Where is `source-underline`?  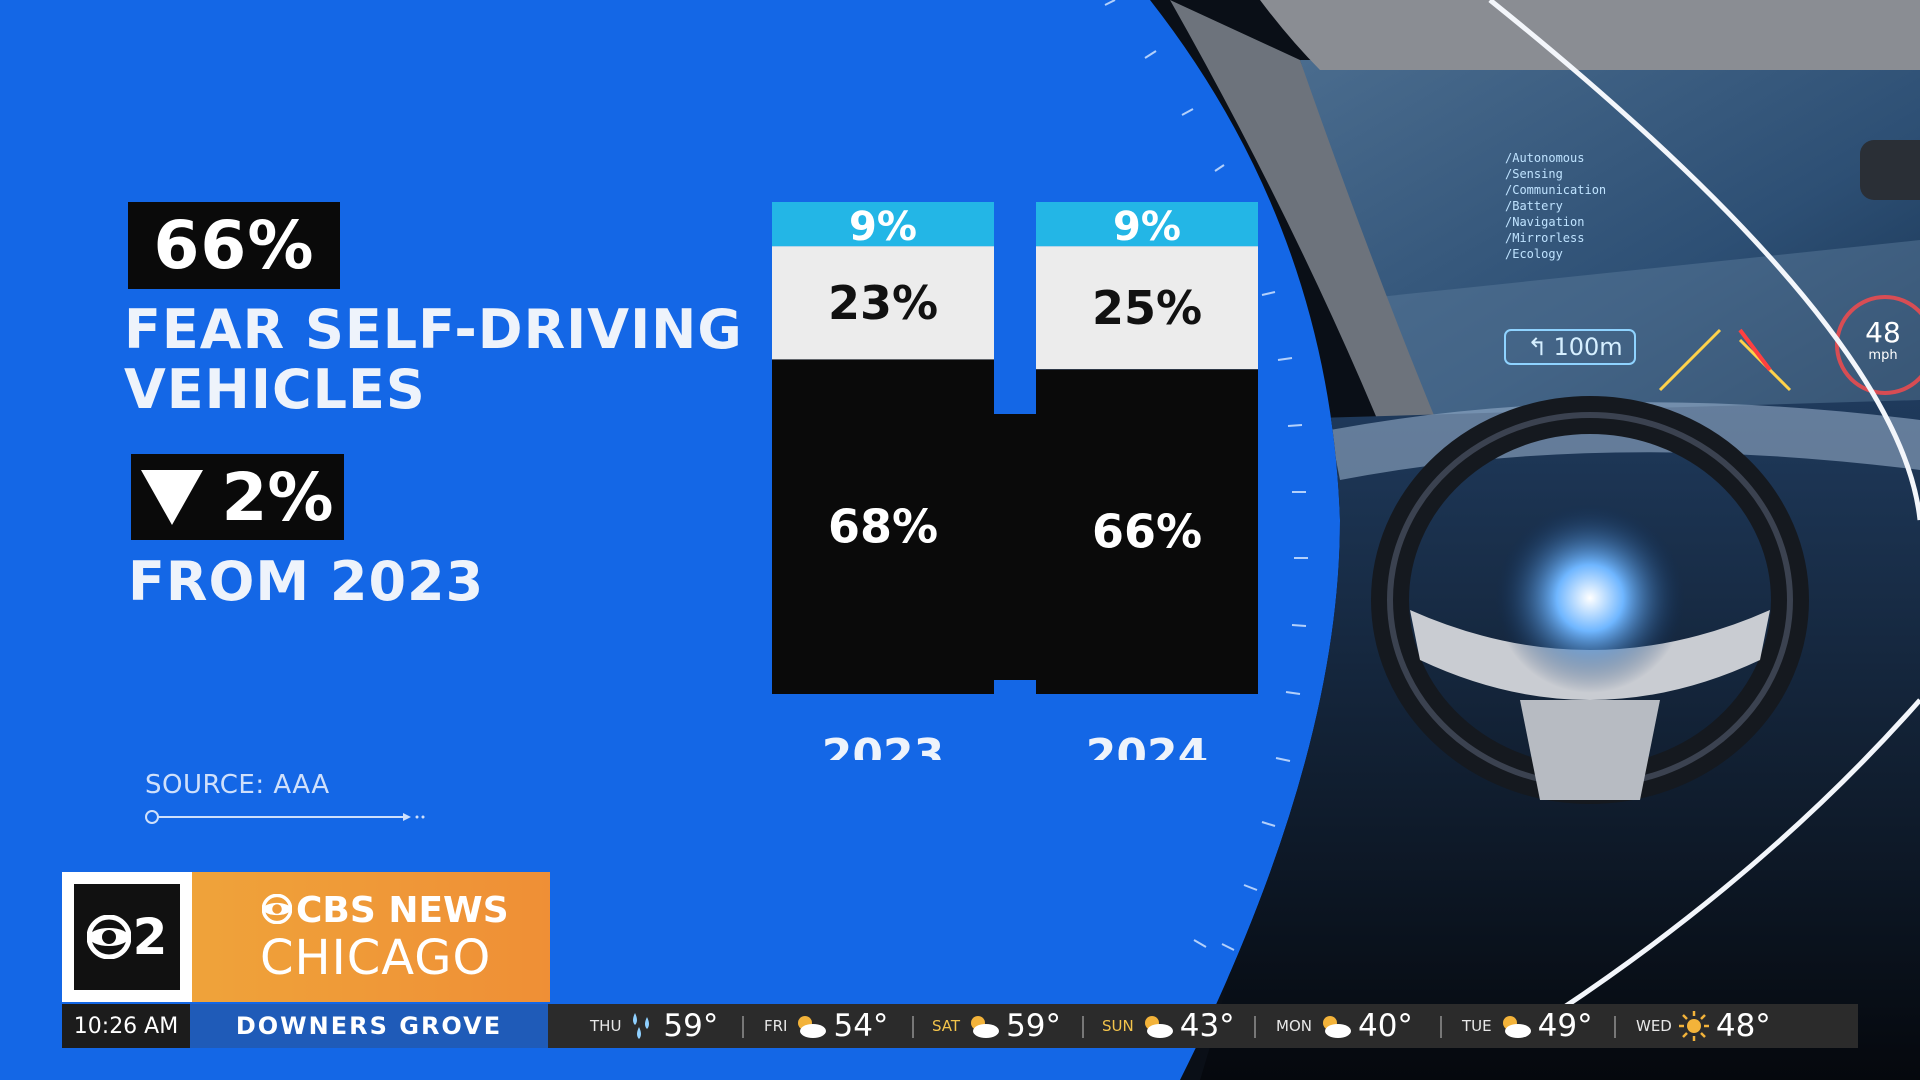 source-underline is located at coordinates (285, 817).